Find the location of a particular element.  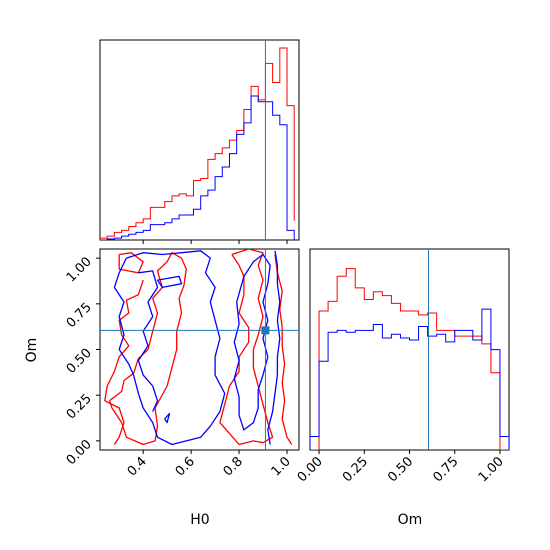

x-axis-label-Om: Om is located at coordinates (410, 520).